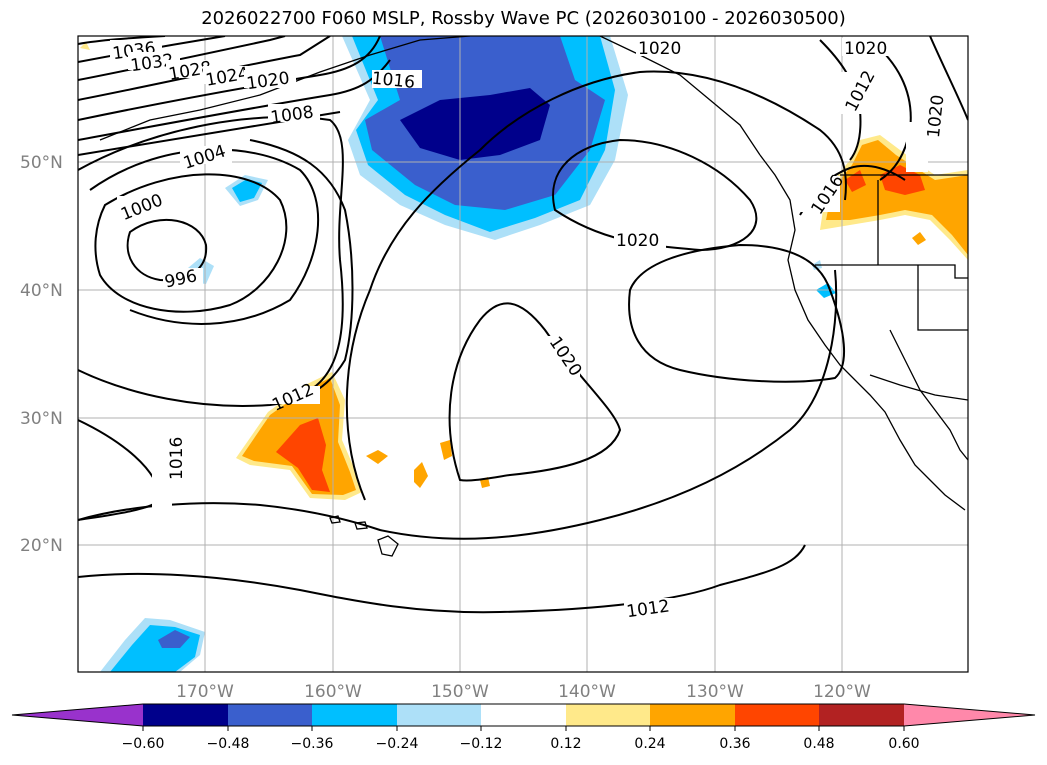  What do you see at coordinates (659, 49) in the screenshot?
I see `contour-label-1020-top-2: 1020` at bounding box center [659, 49].